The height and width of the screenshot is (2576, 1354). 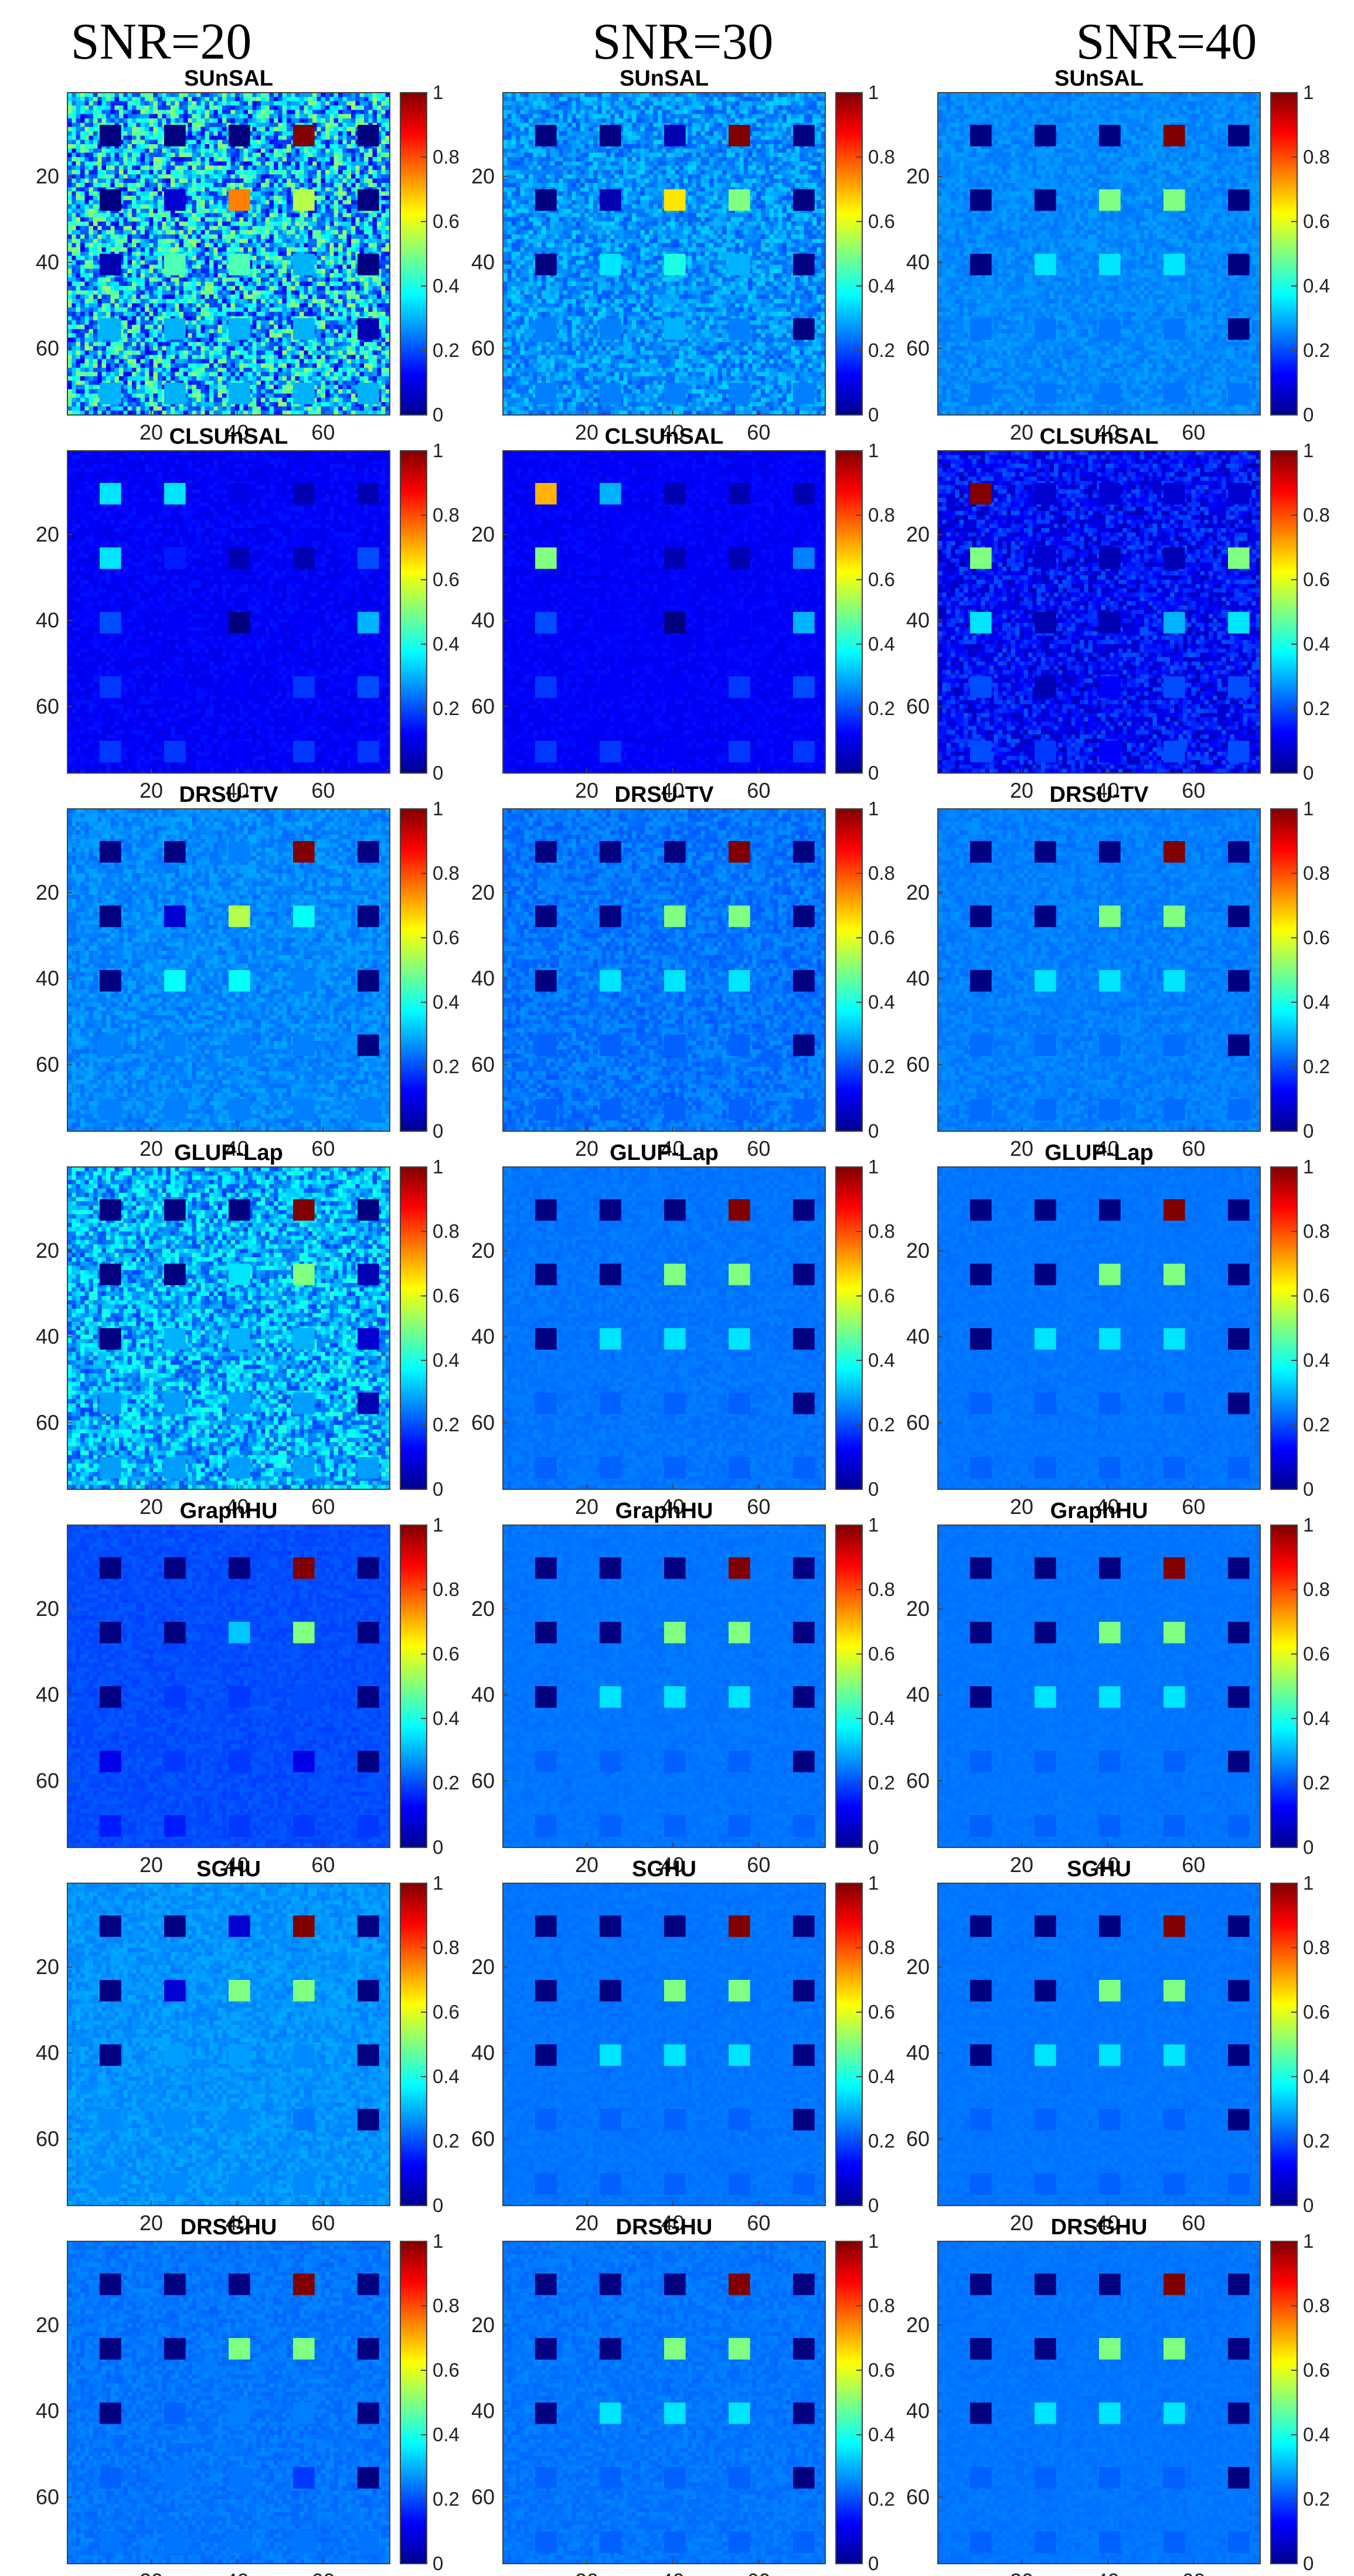 I want to click on panel-1-1: CLSUnSAL 20 40 60 20 40 60 0 0.2 0.4 0.6 0.8 1, so click(x=683, y=613).